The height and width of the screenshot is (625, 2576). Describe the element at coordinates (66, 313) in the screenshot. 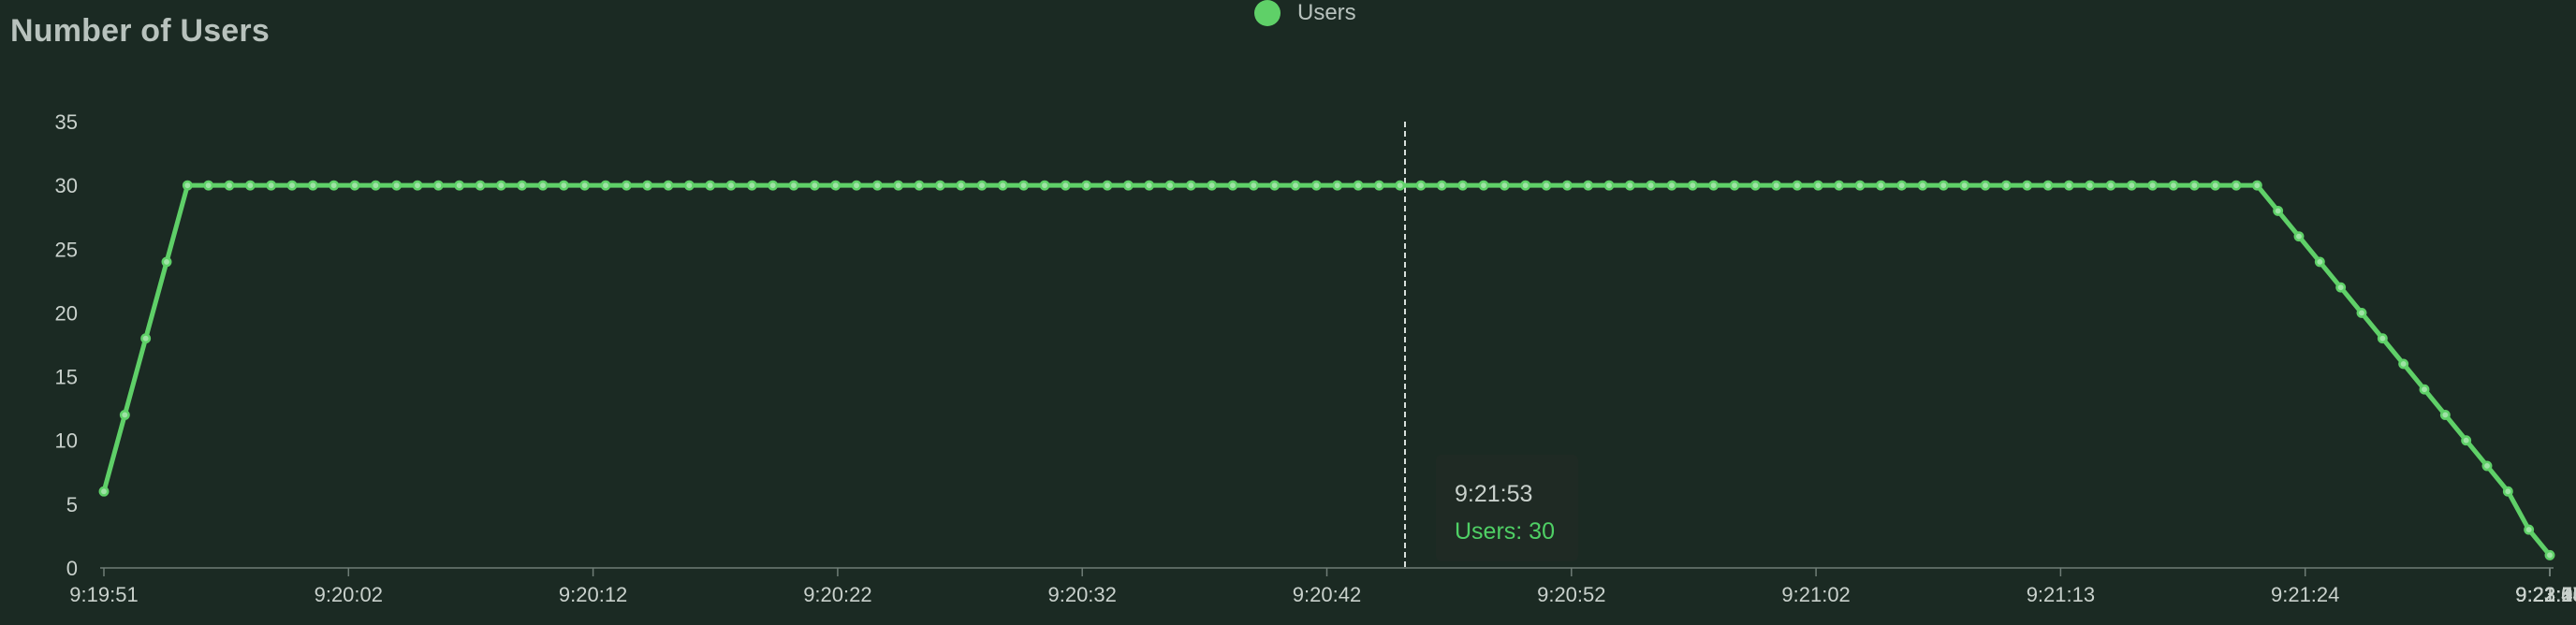

I see `y-tick-label: 20` at that location.